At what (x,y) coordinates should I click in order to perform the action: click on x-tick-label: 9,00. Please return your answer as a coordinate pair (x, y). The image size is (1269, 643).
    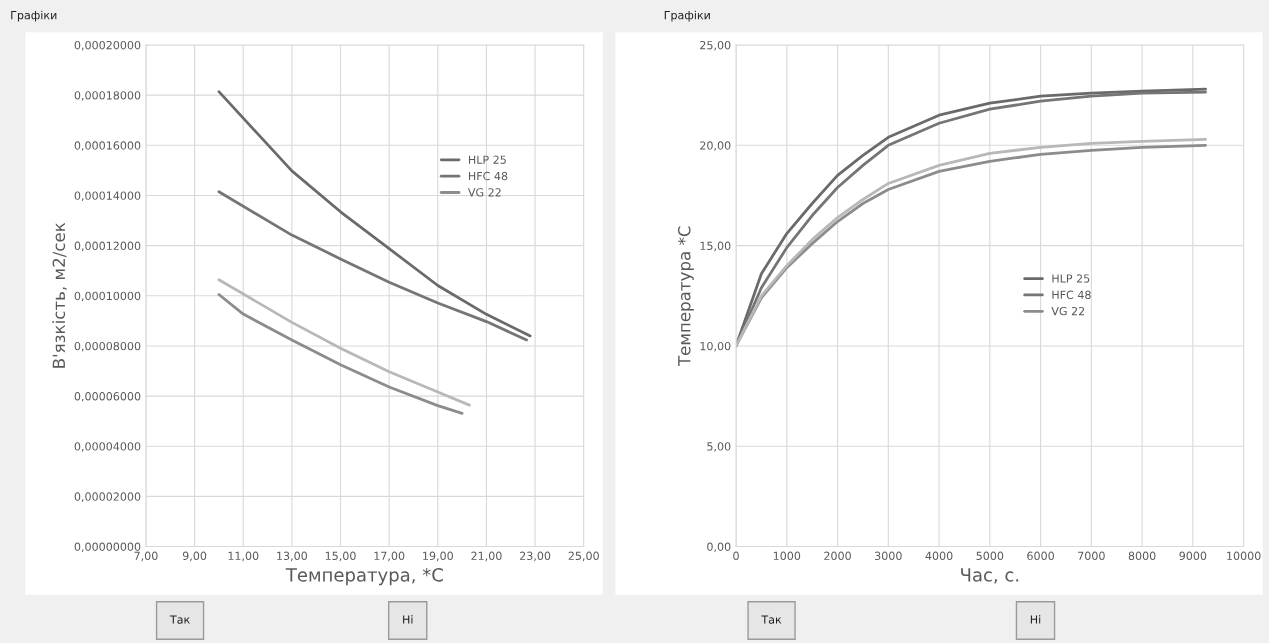
    Looking at the image, I should click on (194, 556).